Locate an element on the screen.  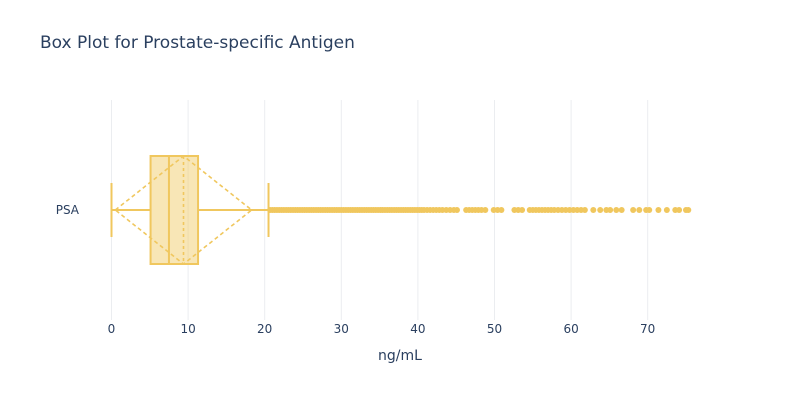
x-tick-label: 60 is located at coordinates (570, 329).